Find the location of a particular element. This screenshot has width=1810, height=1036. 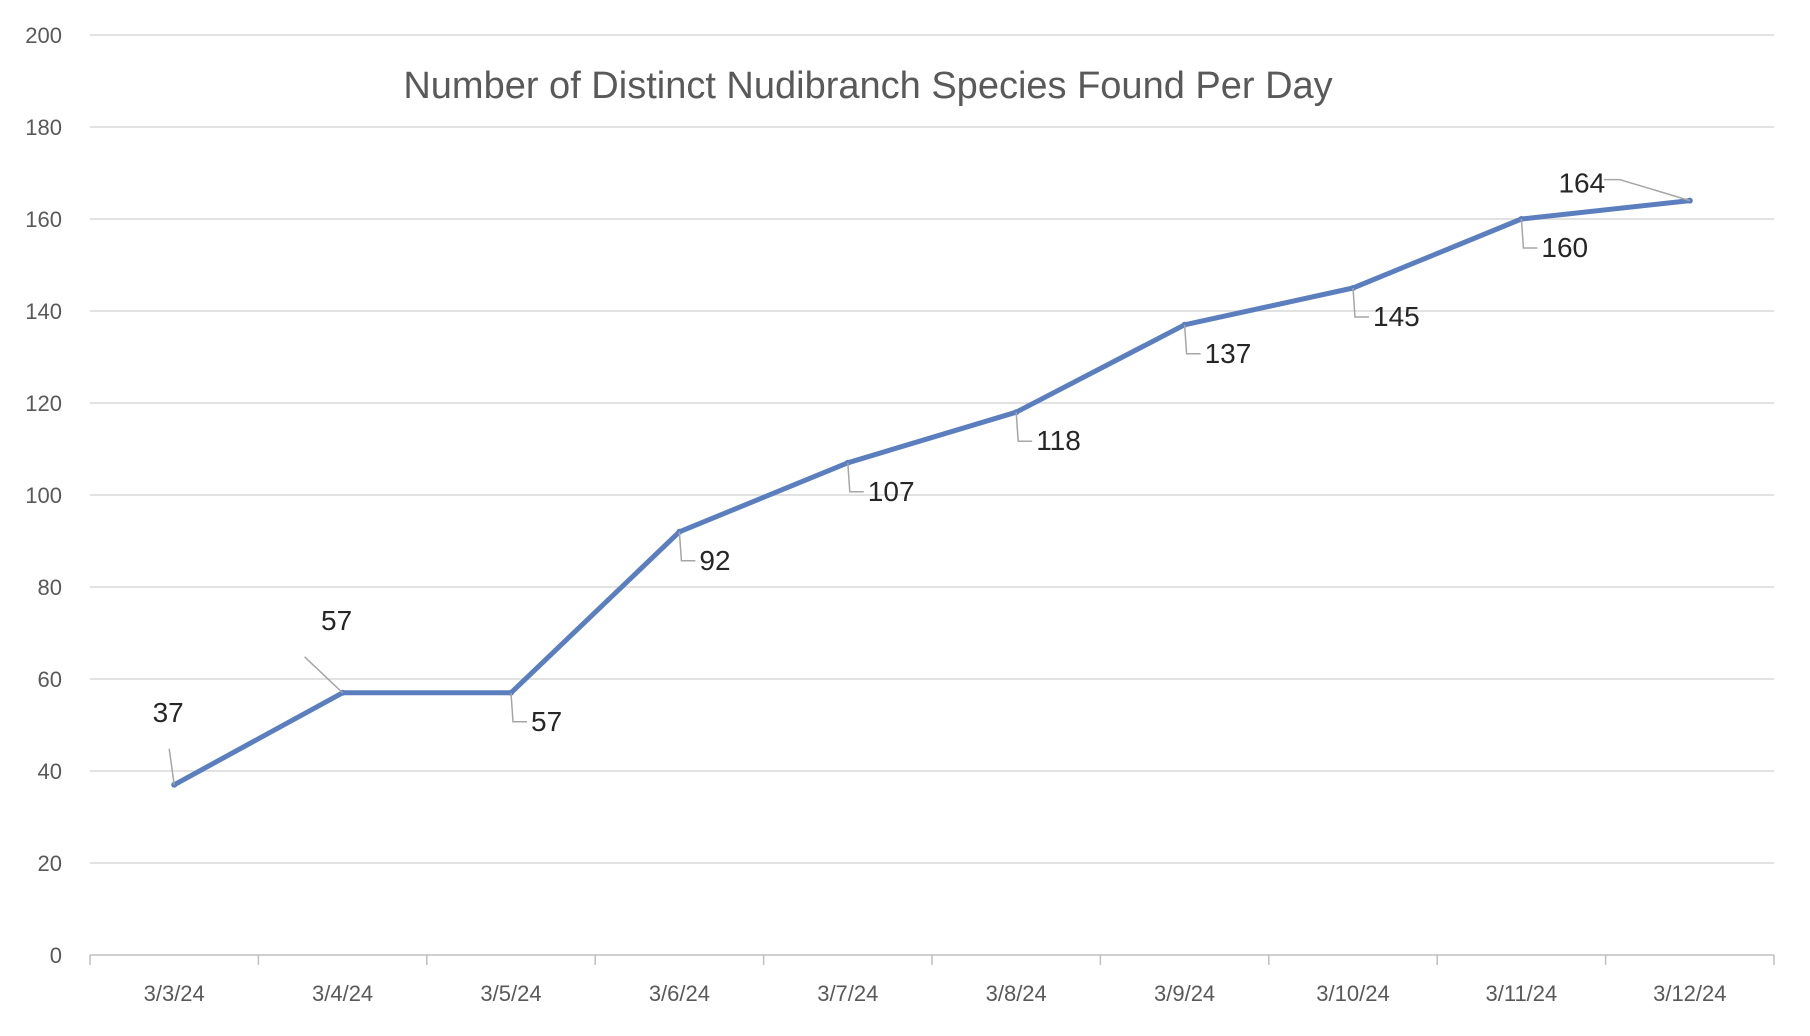

y-tick-label: 120 is located at coordinates (43, 403).